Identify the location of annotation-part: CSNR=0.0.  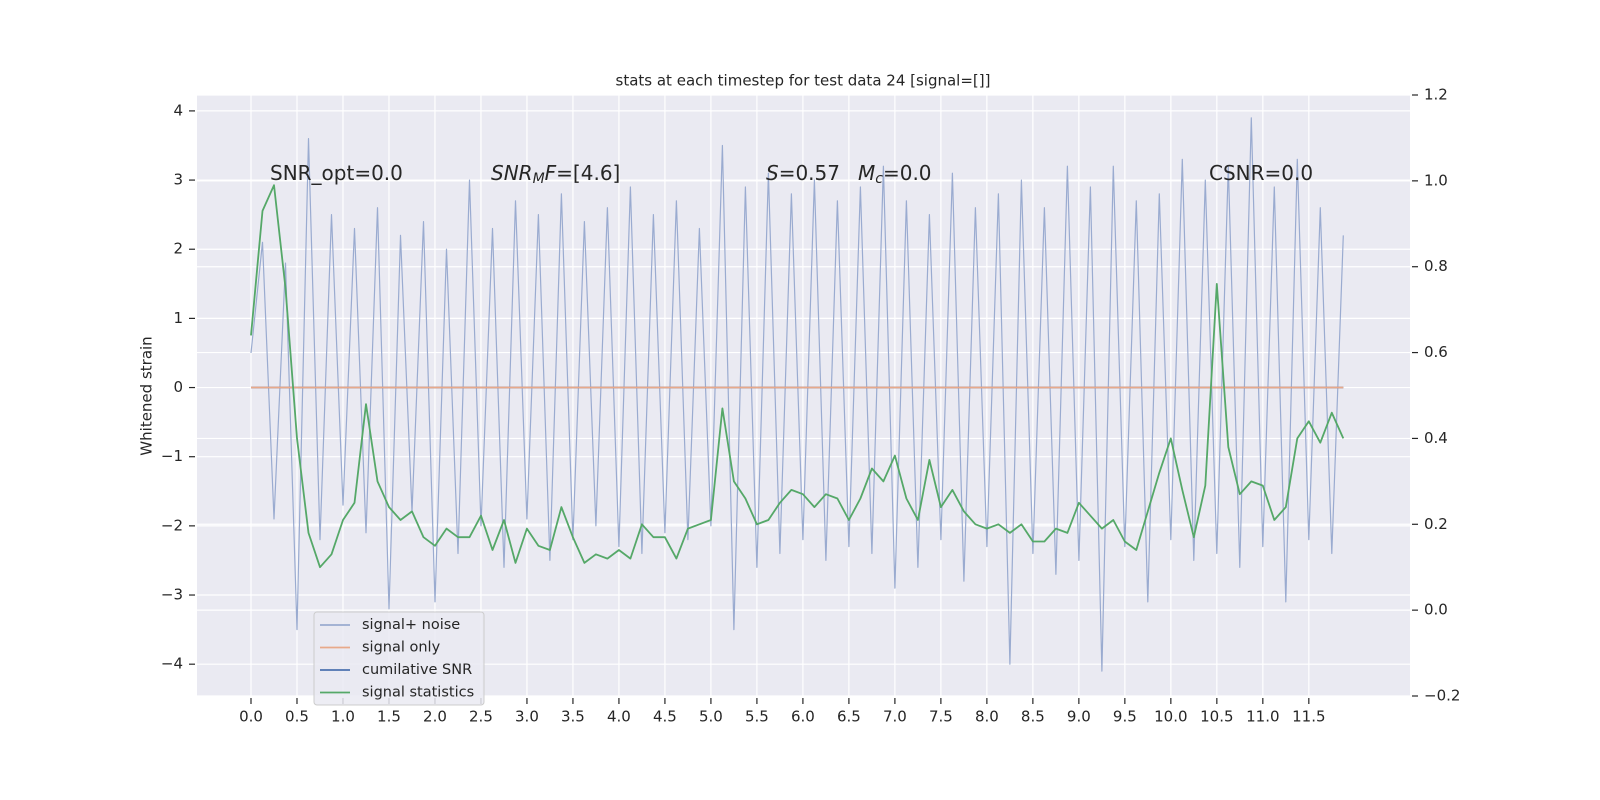
(1261, 173).